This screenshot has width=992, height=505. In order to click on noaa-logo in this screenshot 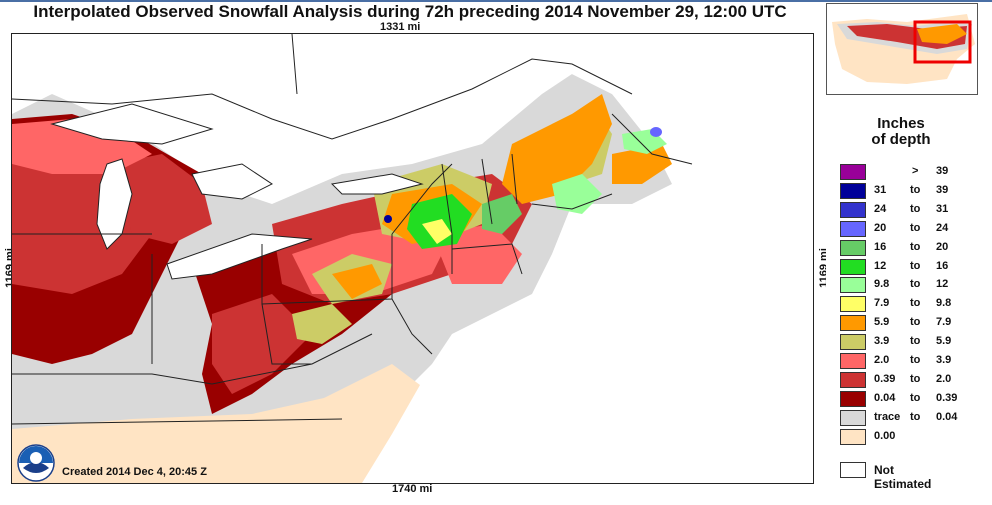, I will do `click(36, 465)`.